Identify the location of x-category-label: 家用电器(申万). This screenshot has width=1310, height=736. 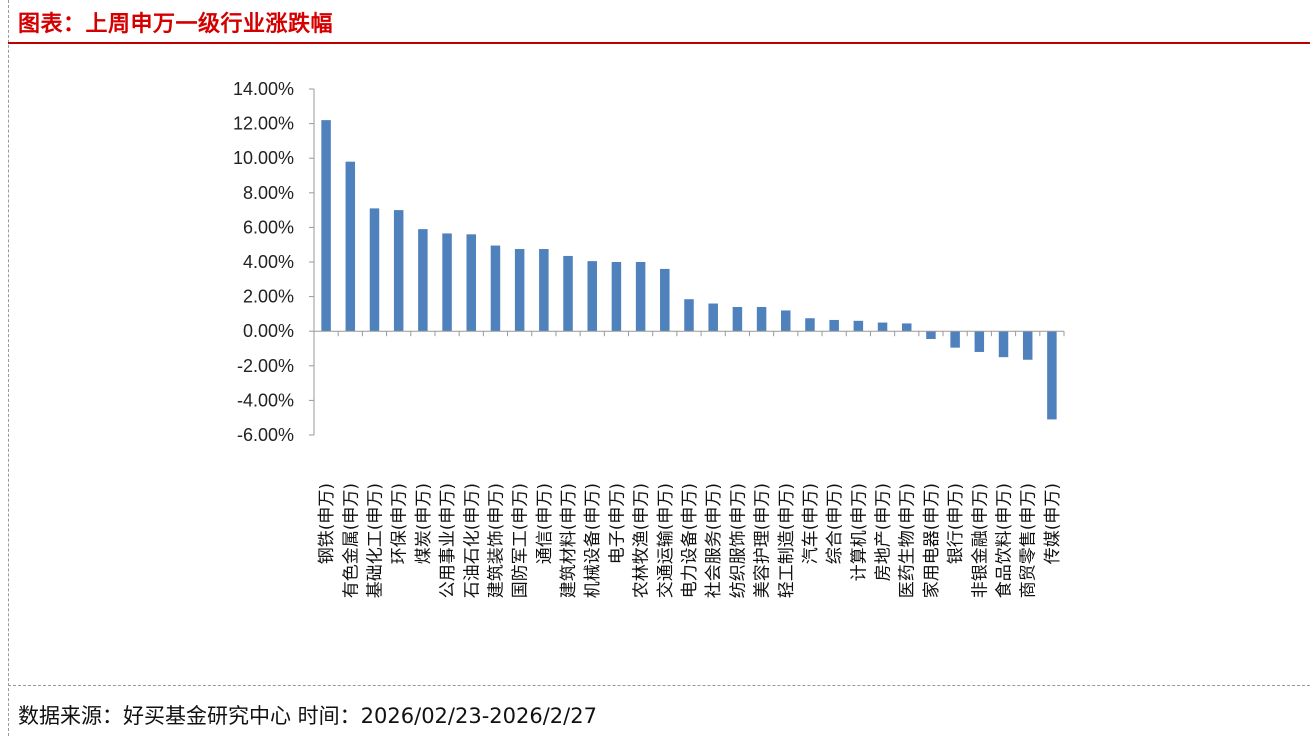
(932, 540).